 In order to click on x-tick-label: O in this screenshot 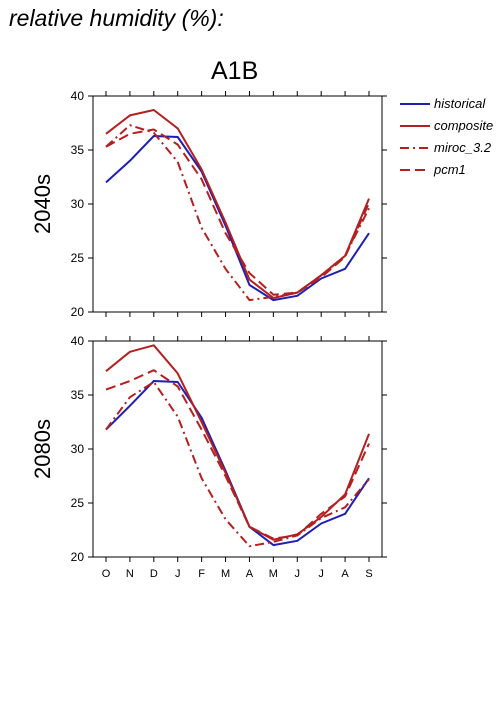, I will do `click(106, 574)`.